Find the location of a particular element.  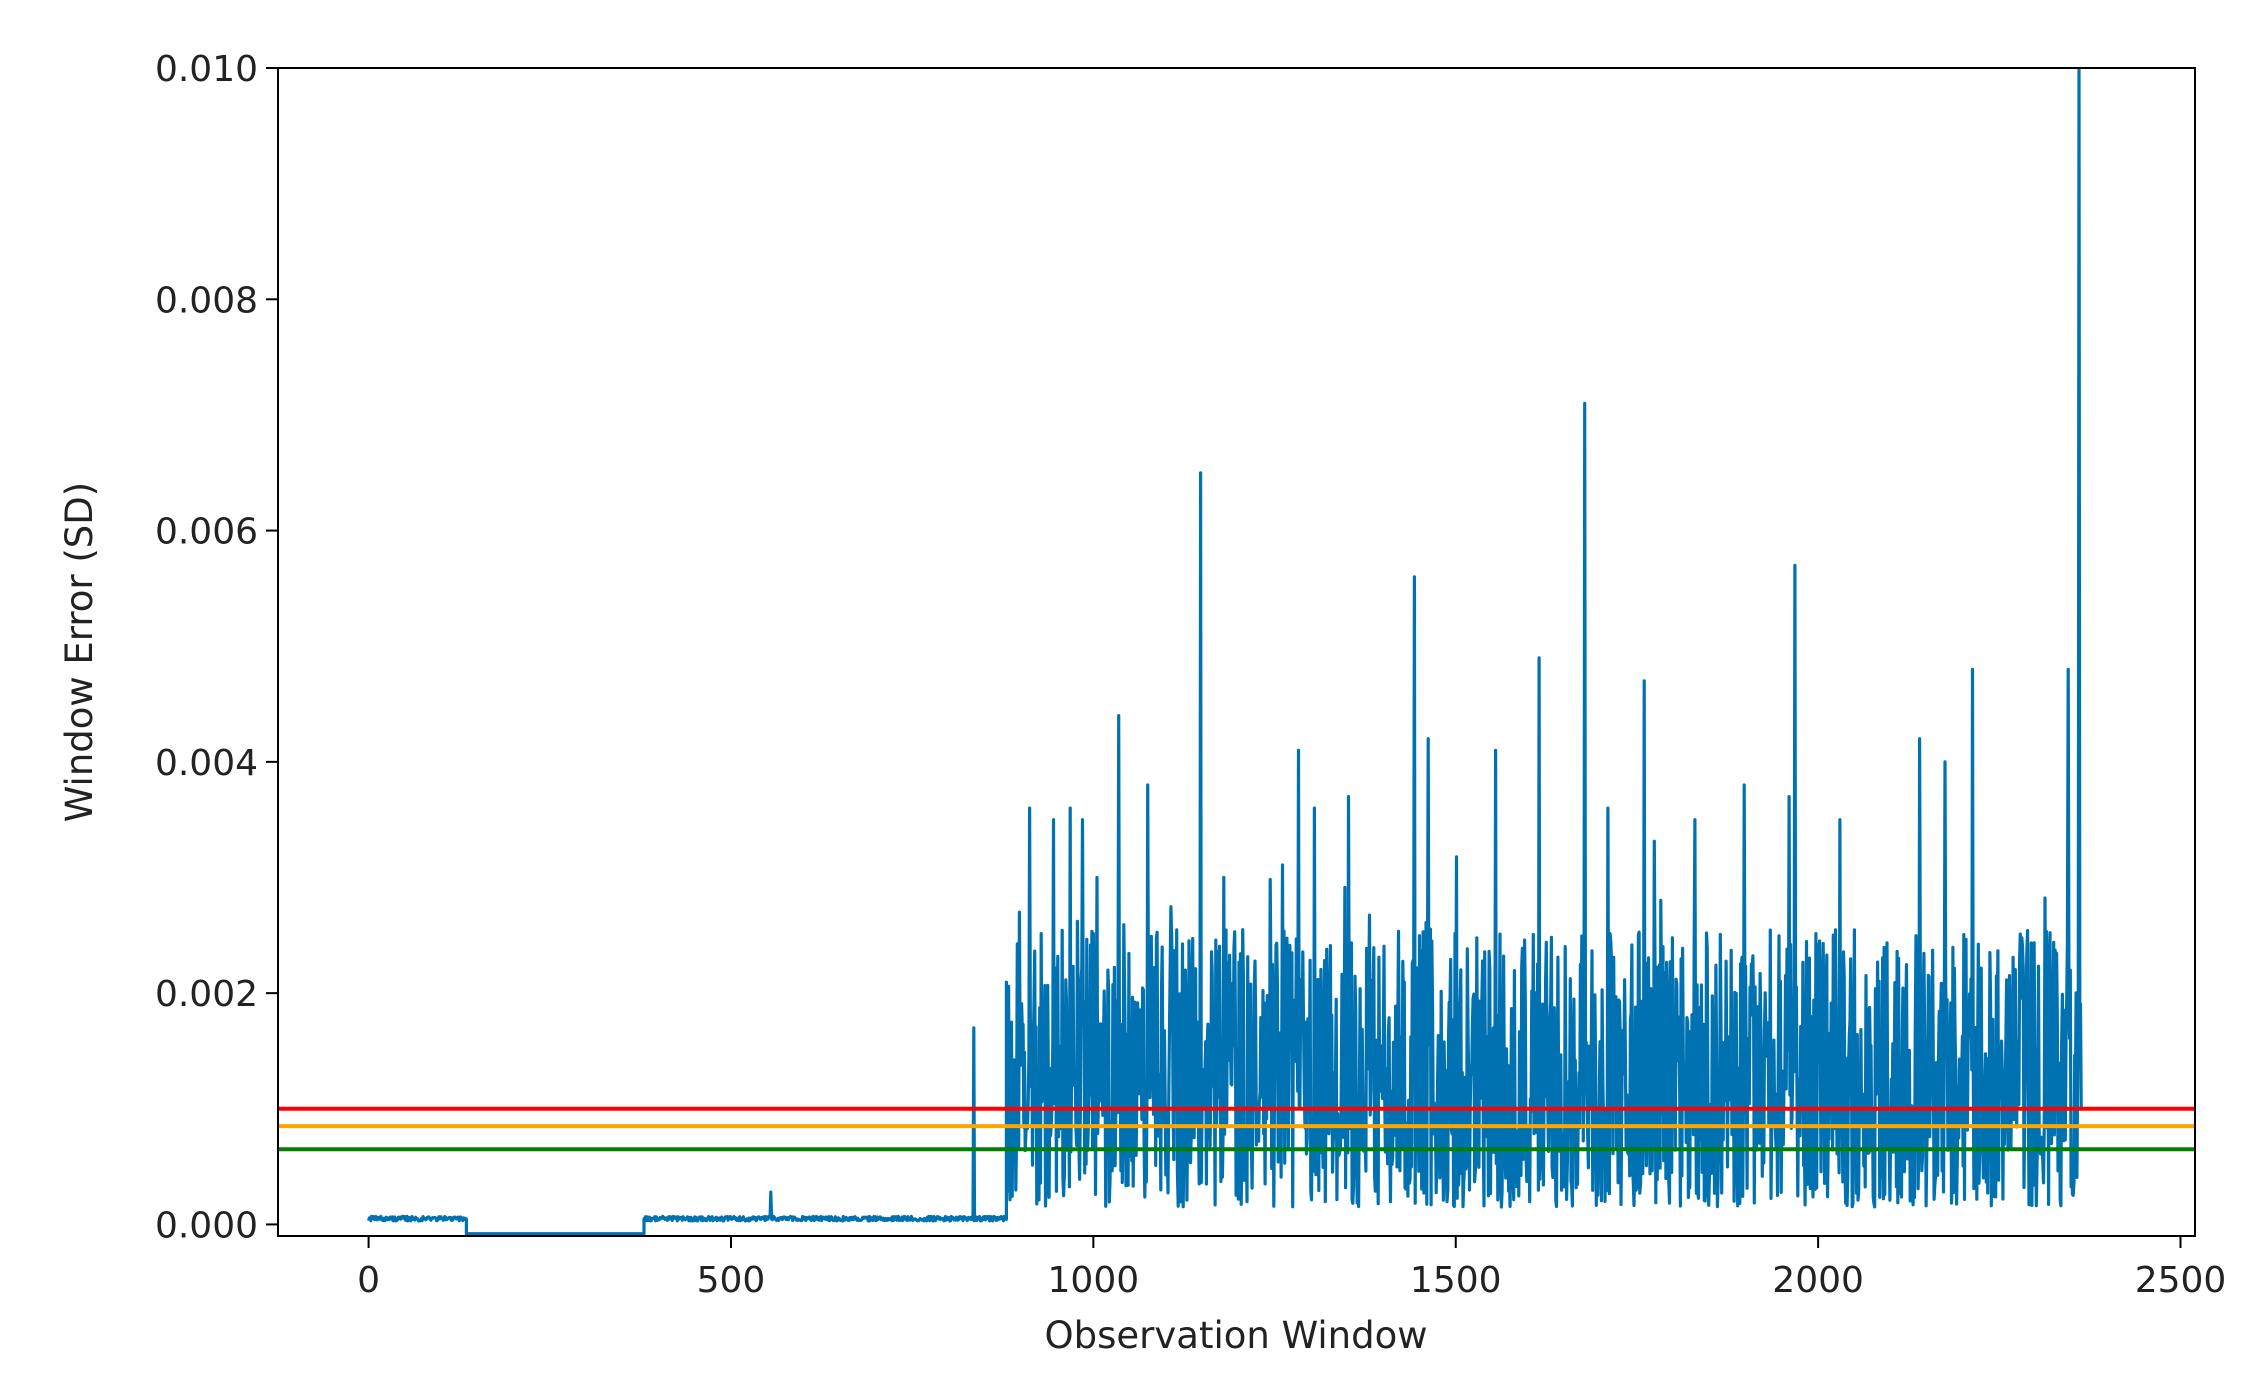

x-tick-label: 0 is located at coordinates (368, 1280).